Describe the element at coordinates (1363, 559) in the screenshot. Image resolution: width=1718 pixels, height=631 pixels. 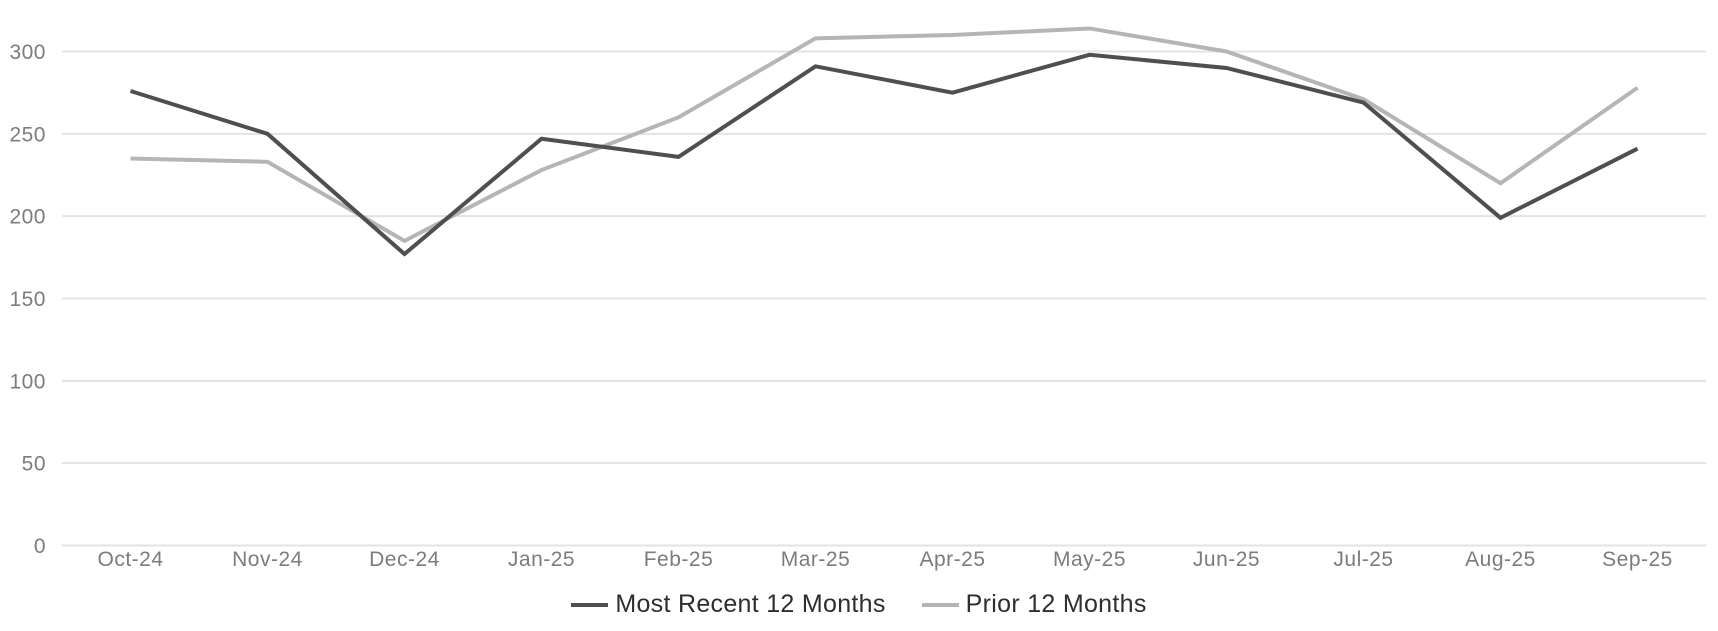
I see `x-axis-tick-label: Jul-25` at that location.